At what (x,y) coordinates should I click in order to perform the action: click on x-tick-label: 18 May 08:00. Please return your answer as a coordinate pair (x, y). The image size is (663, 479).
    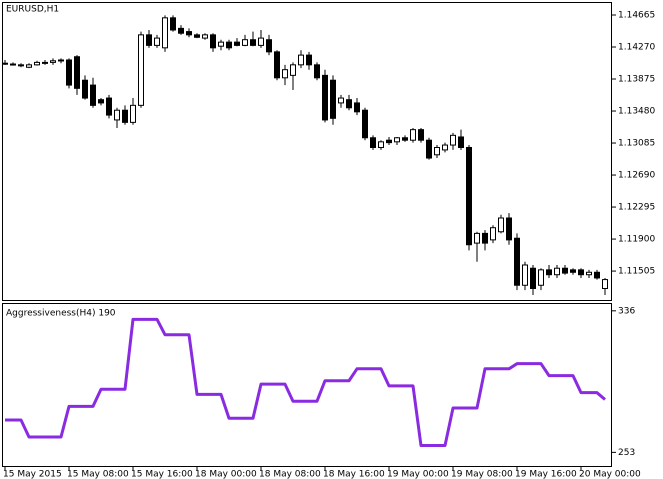
    Looking at the image, I should click on (290, 474).